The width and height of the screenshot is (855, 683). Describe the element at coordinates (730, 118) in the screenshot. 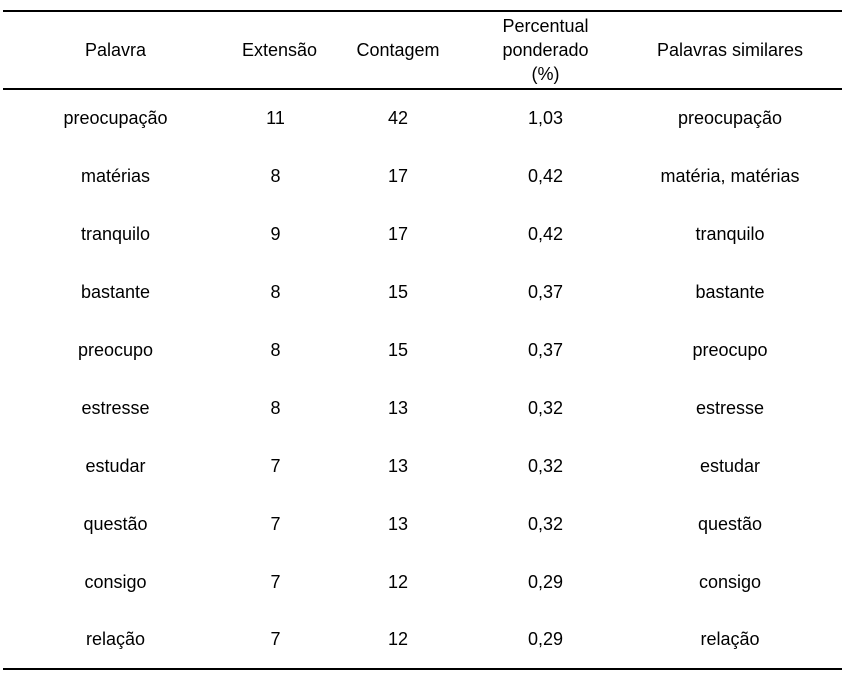

I see `cell-similares: preocupação` at that location.